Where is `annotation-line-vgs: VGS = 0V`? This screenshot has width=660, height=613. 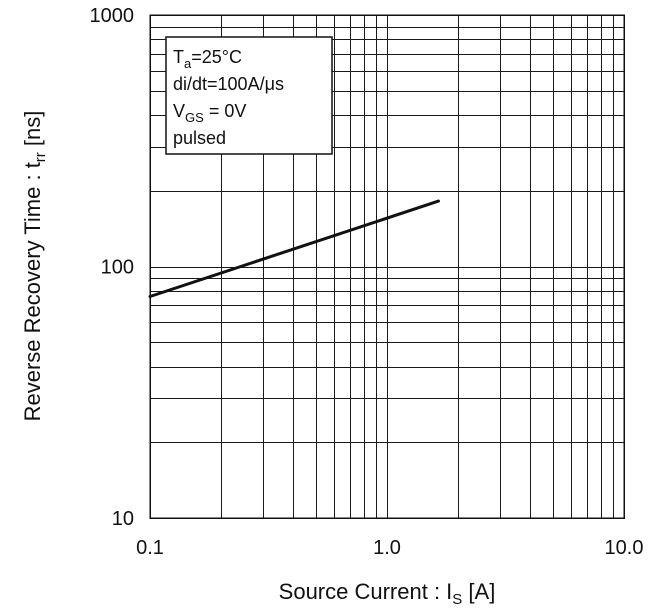 annotation-line-vgs: VGS = 0V is located at coordinates (209, 113).